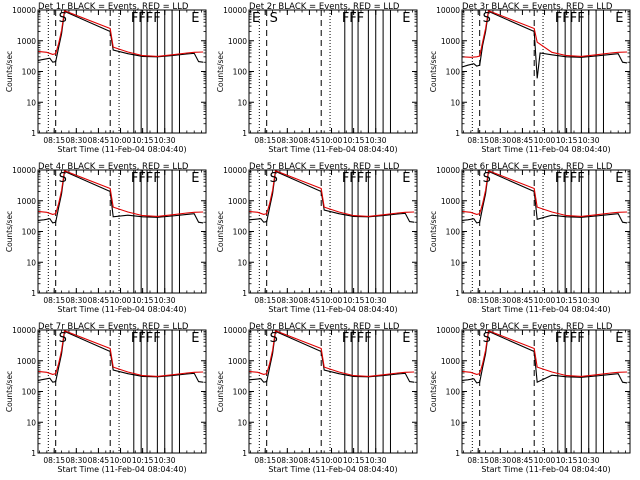 The height and width of the screenshot is (480, 640). Describe the element at coordinates (324, 327) in the screenshot. I see `panel-title: Det 8r BLACK = Events, RED = LLD` at that location.